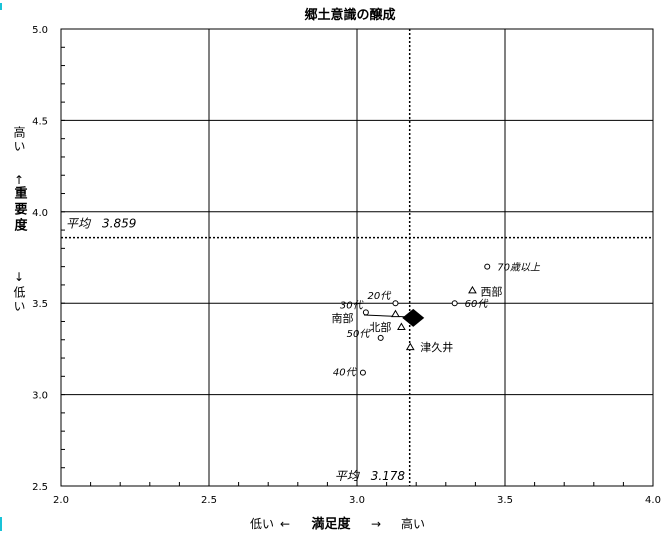 The width and height of the screenshot is (666, 533). I want to click on point-label: 西部, so click(491, 291).